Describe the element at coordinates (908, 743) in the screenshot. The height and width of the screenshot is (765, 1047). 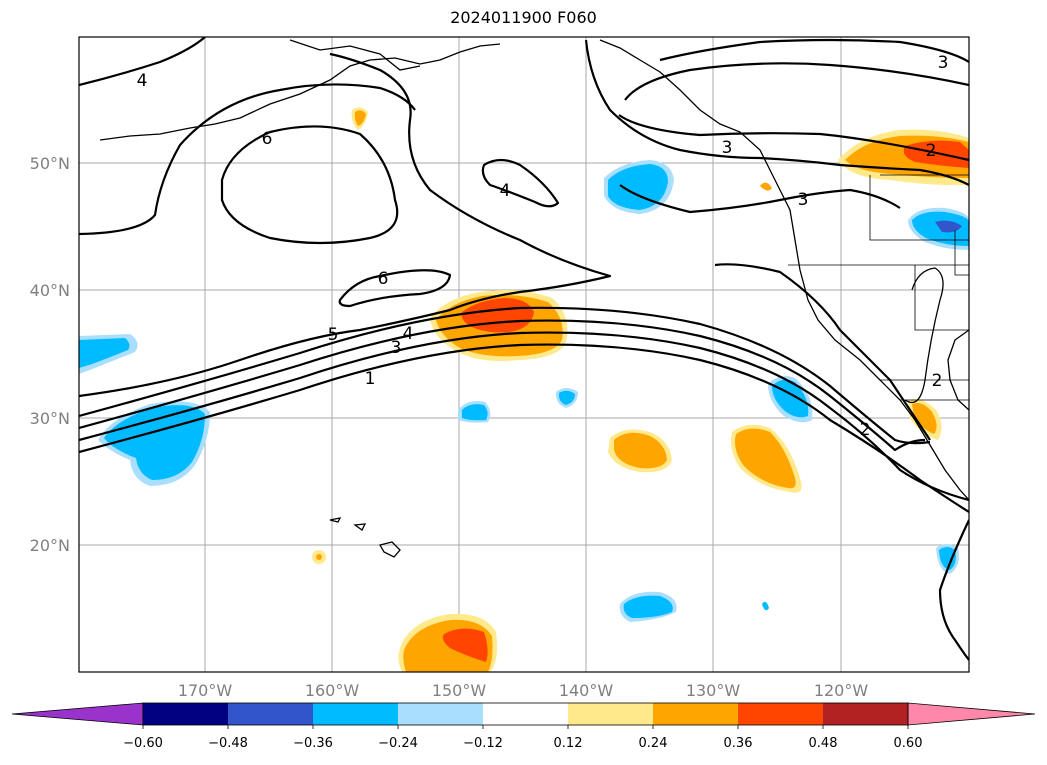
I see `colorbar-tick-label: 0.60` at that location.